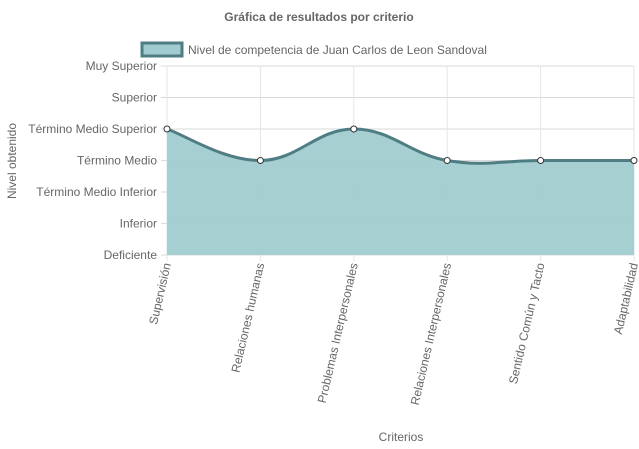 The width and height of the screenshot is (639, 449). Describe the element at coordinates (138, 224) in the screenshot. I see `y-tick-label: Inferior` at that location.